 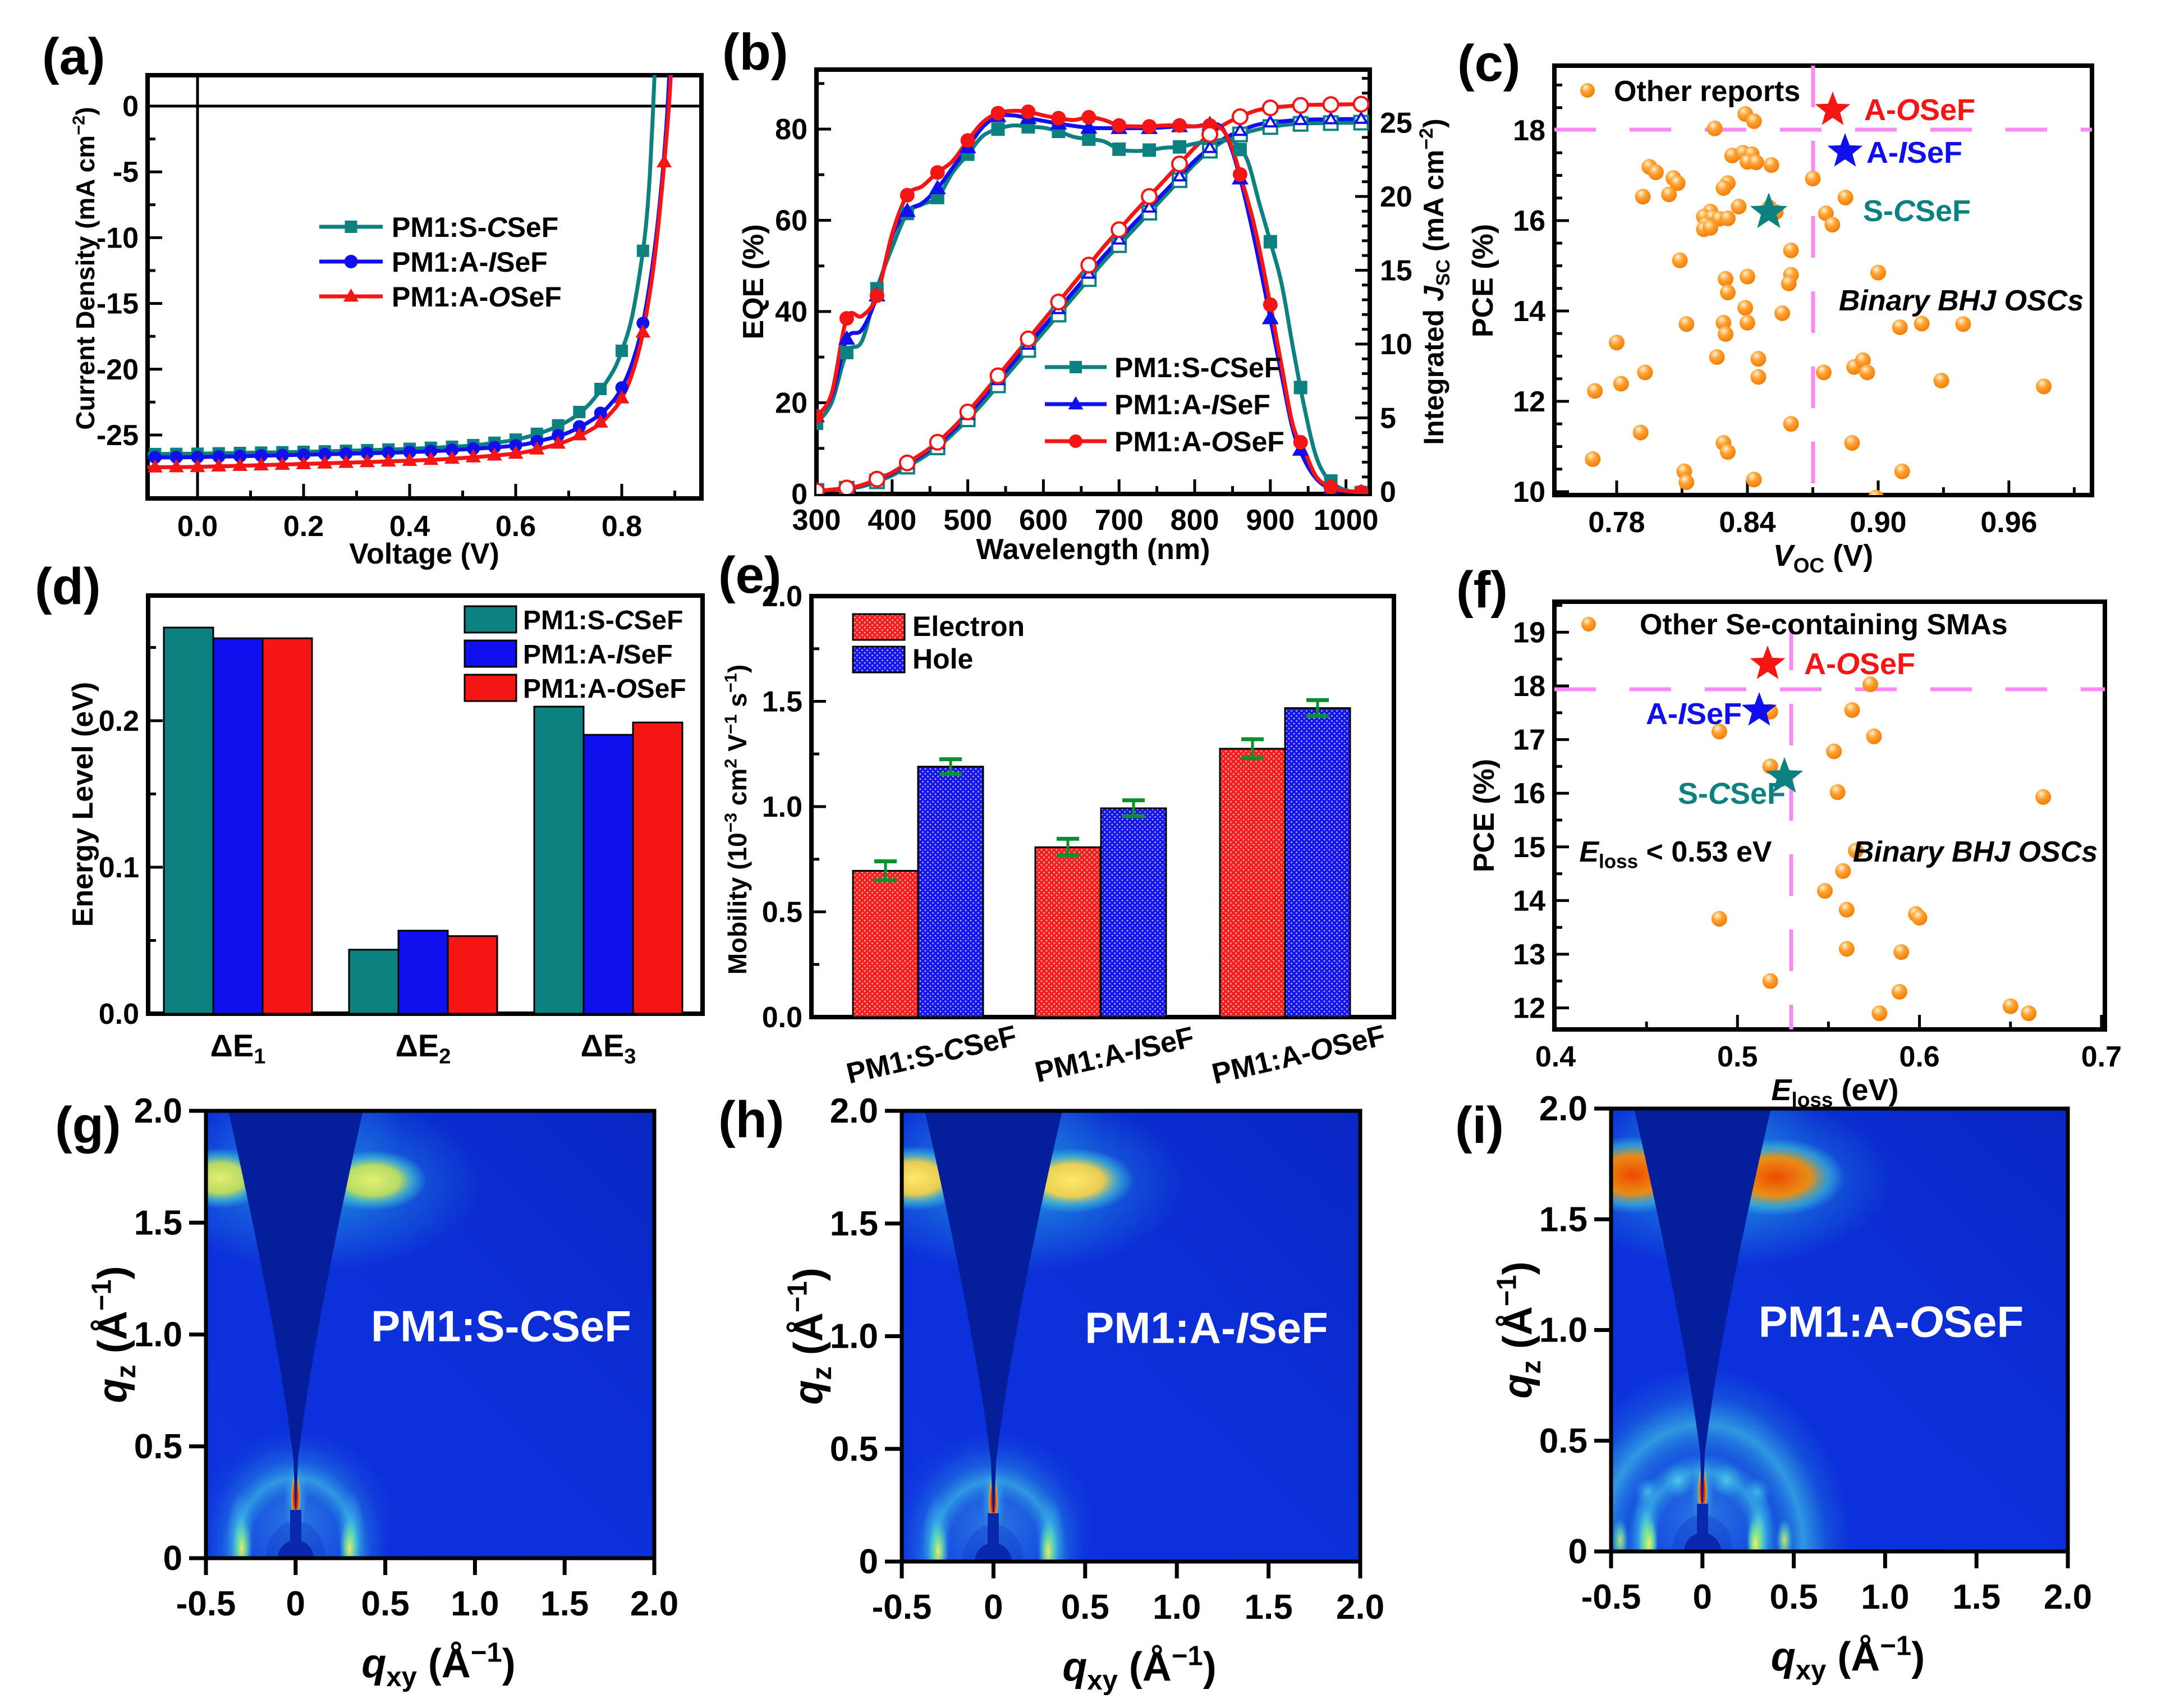 I want to click on svg-text: Mobility (10−3 cm2 V−1 s−1), so click(x=737, y=820).